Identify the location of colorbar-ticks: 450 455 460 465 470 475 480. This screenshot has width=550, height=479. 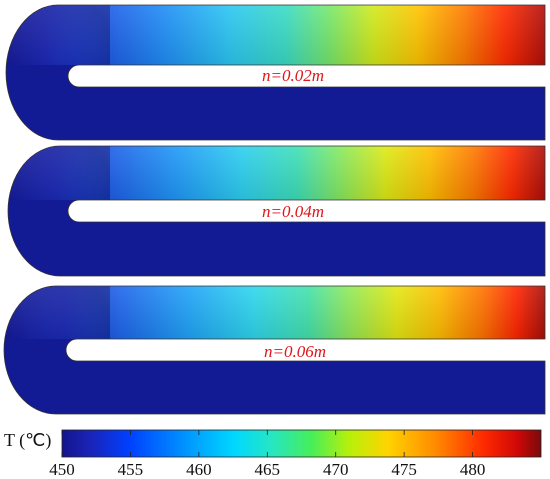
(267, 454).